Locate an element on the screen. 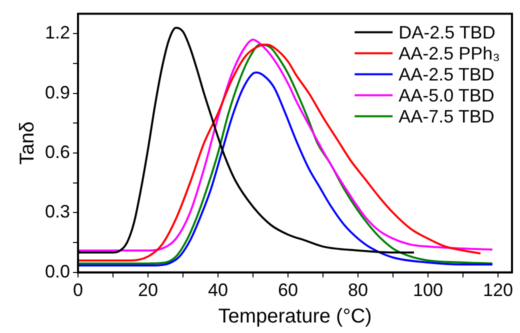 The width and height of the screenshot is (520, 333). x-tick-label: 100 is located at coordinates (428, 290).